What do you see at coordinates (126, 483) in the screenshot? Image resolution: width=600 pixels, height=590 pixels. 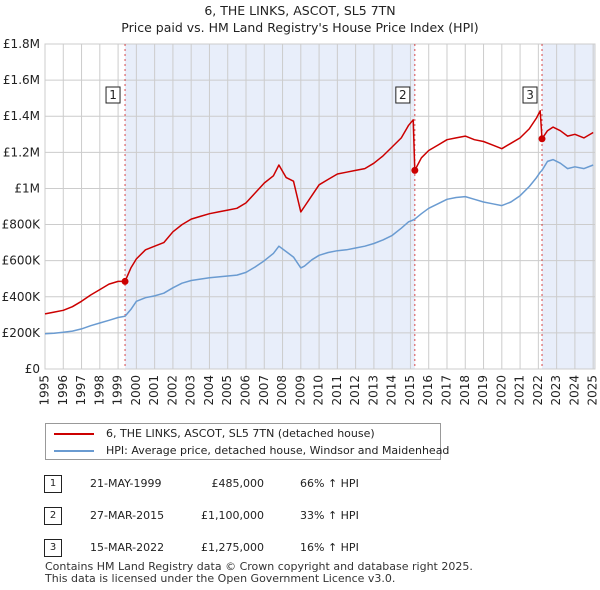 I see `sale-date: 21-MAY-1999` at bounding box center [126, 483].